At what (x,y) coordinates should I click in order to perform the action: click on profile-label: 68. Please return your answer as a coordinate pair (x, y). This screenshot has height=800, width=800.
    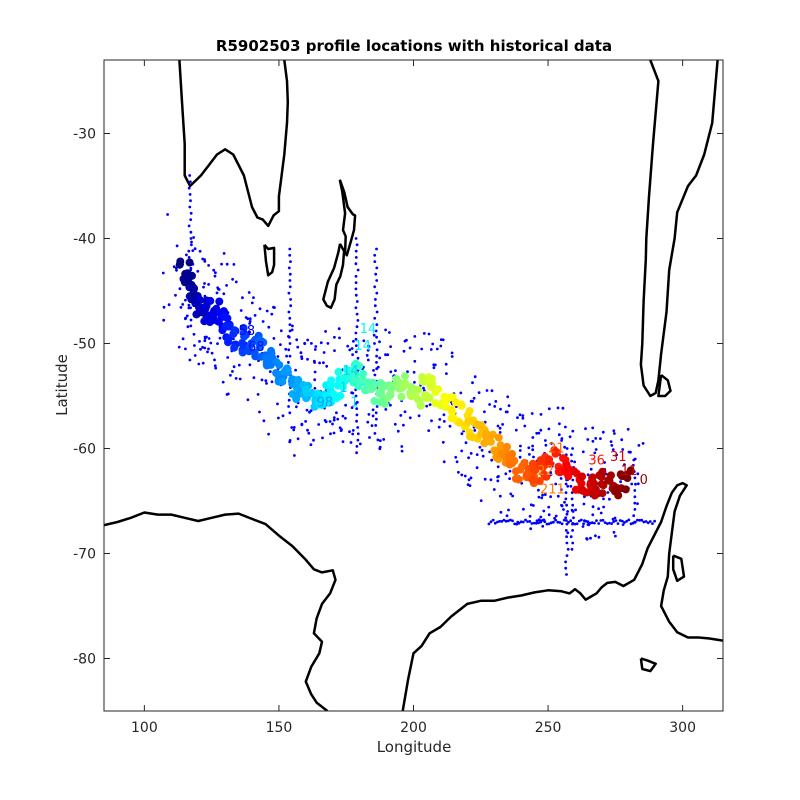
    Looking at the image, I should click on (256, 347).